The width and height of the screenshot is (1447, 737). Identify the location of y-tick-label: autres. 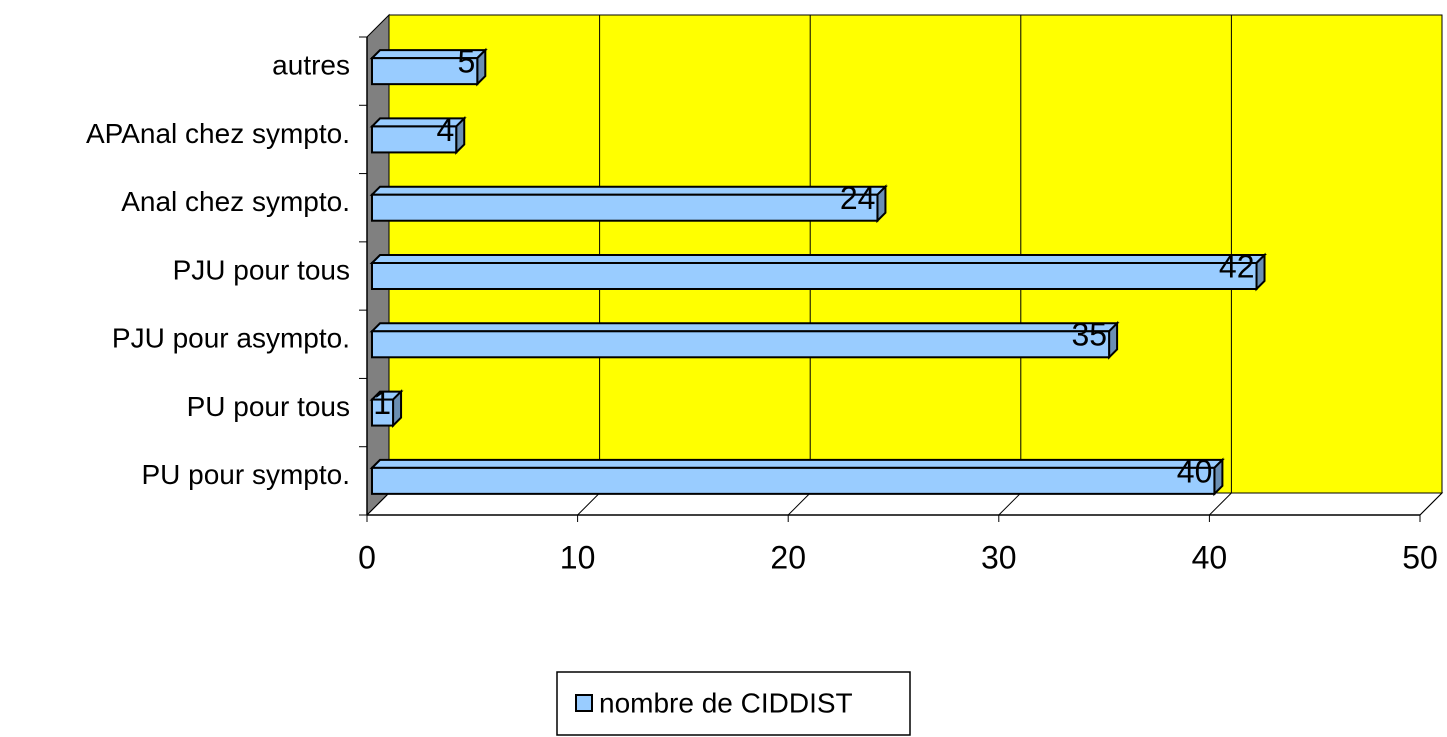
(311, 65).